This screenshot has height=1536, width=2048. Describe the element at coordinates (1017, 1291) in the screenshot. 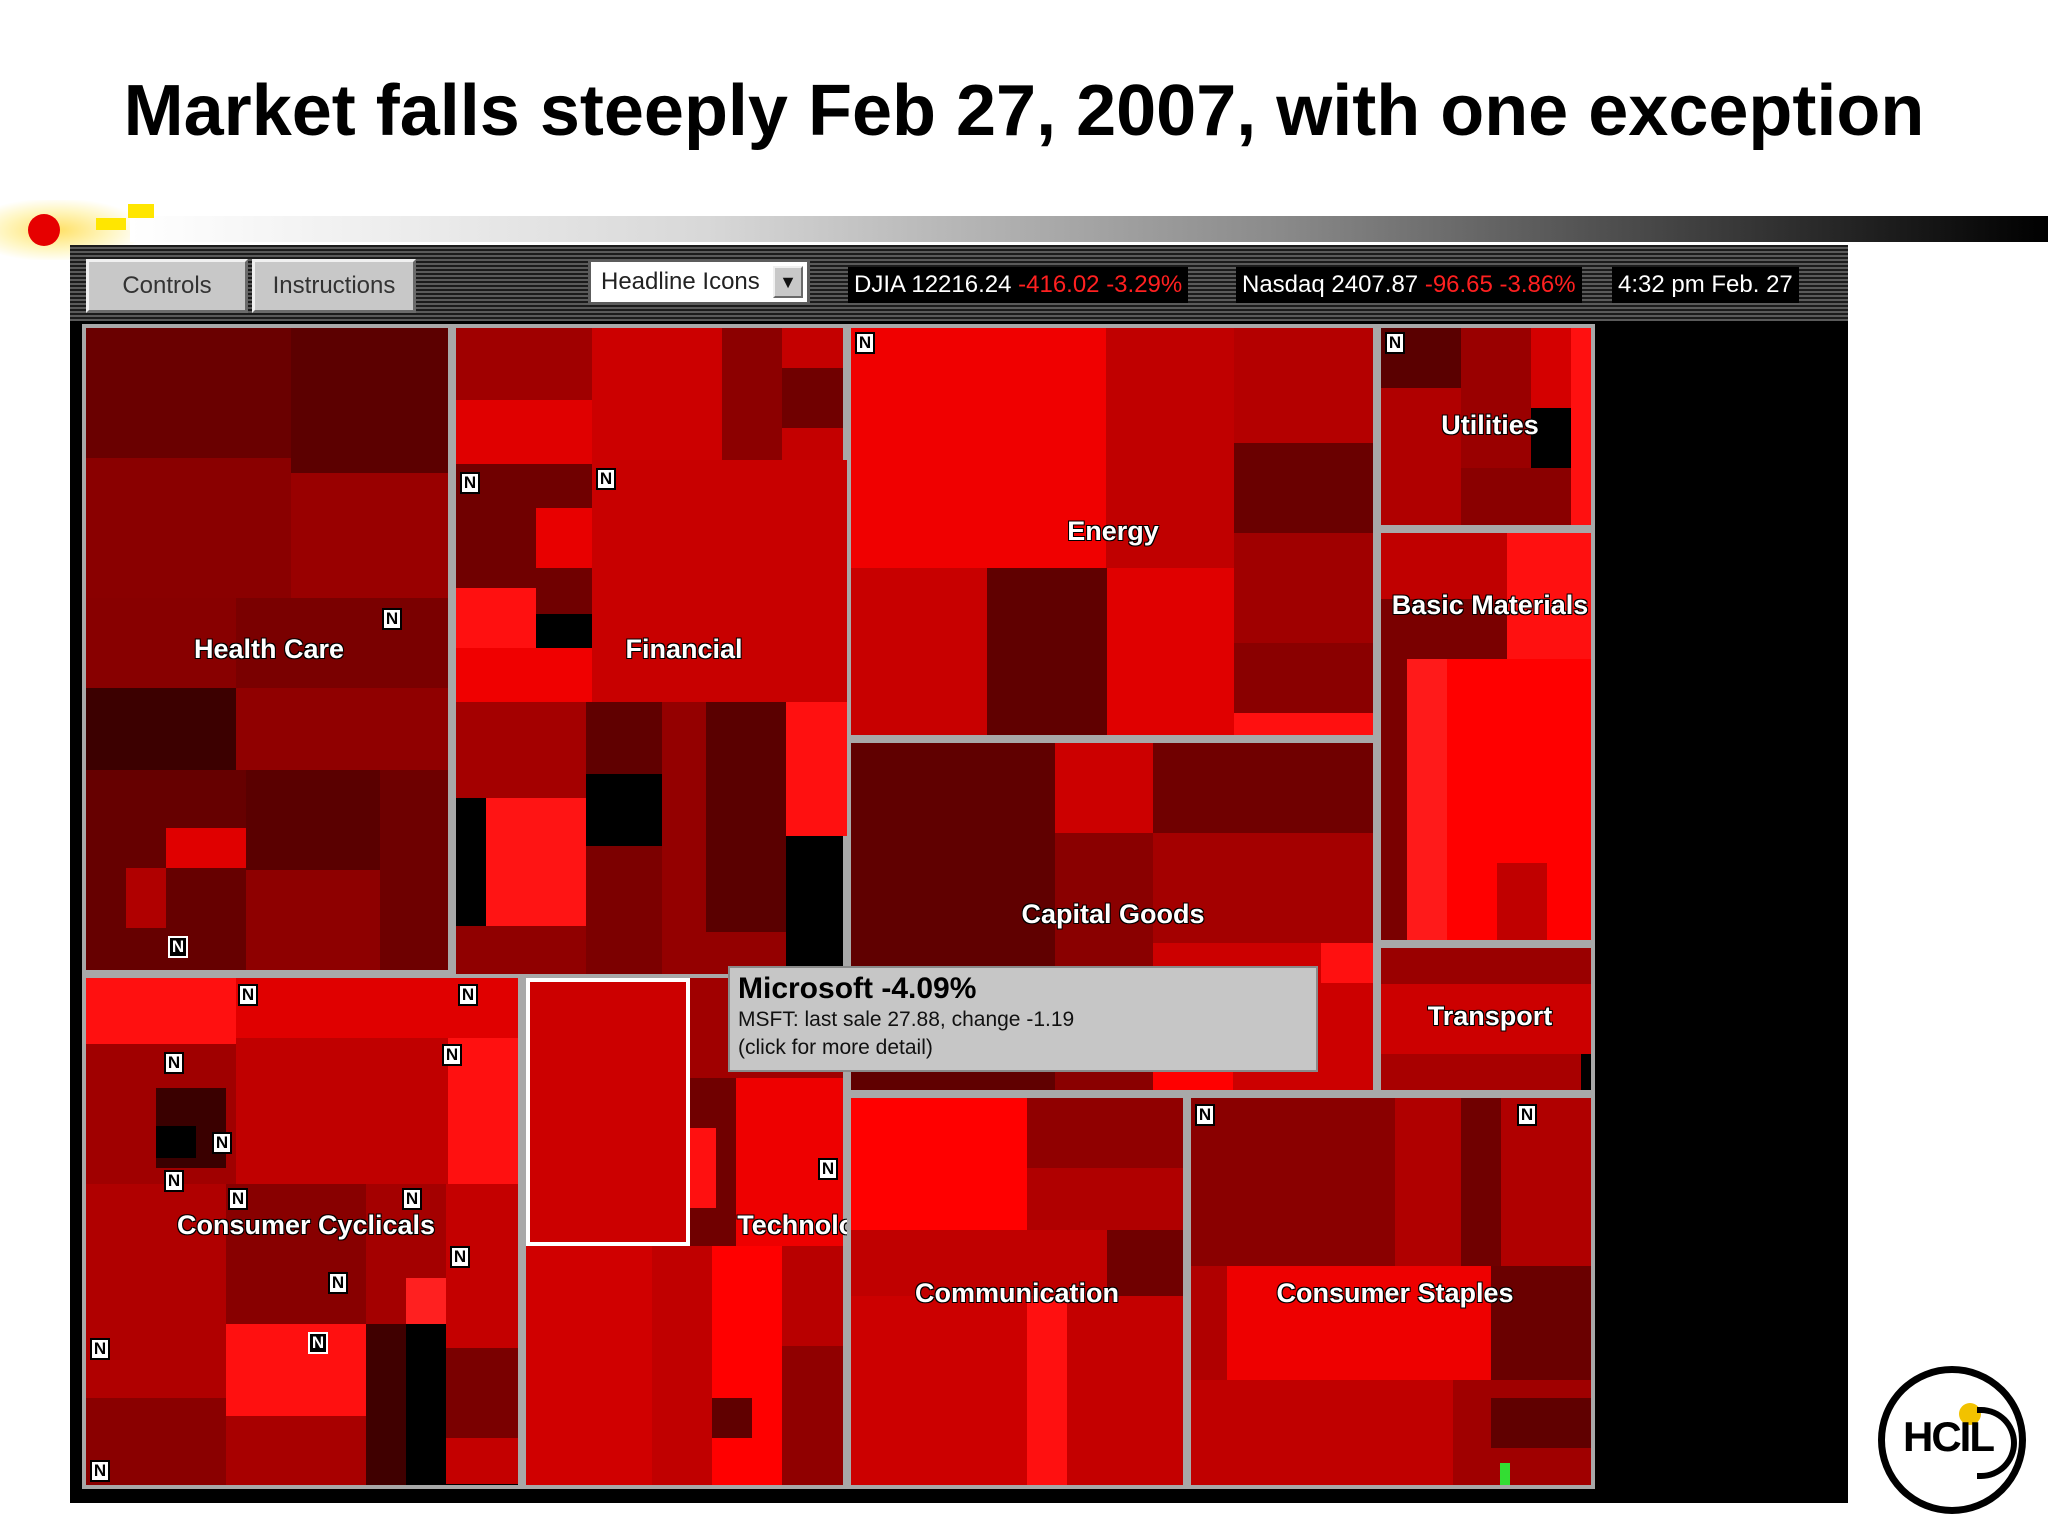

I see `sector-communication: Communication` at that location.